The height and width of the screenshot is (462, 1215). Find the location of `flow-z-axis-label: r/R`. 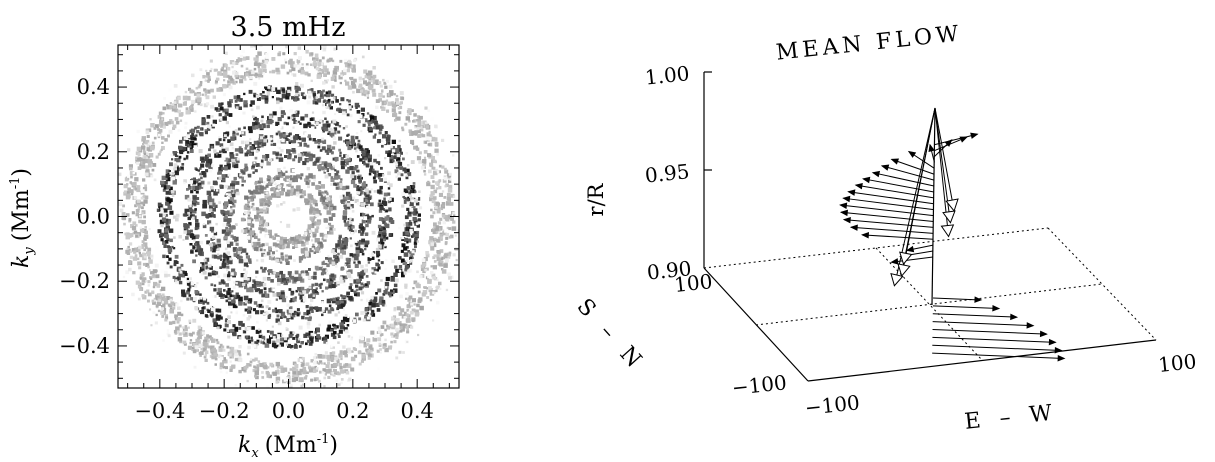

flow-z-axis-label: r/R is located at coordinates (596, 199).